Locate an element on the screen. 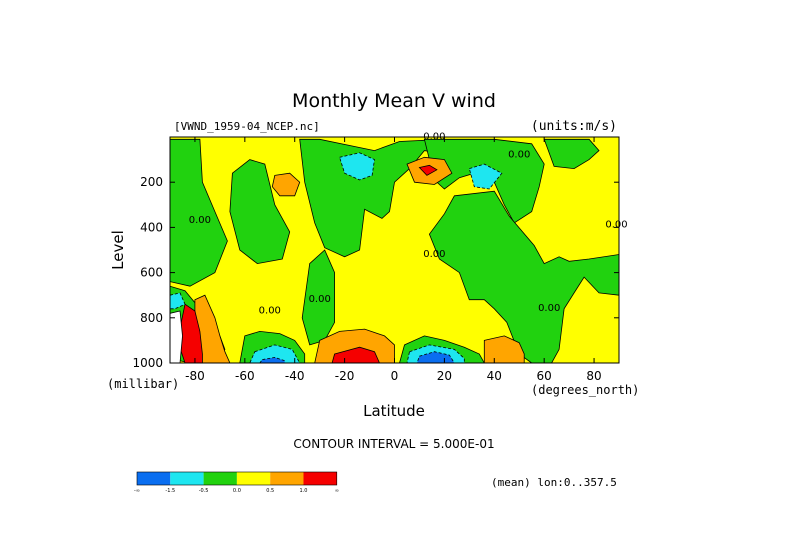 This screenshot has height=558, width=789. legend-label: -0.5 is located at coordinates (204, 491).